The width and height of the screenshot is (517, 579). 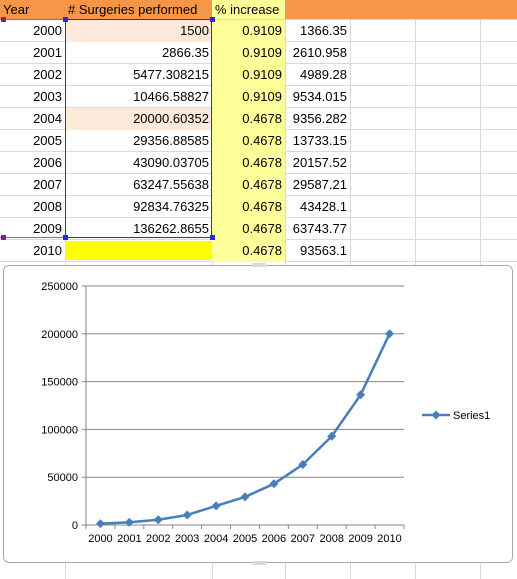 I want to click on x-tick-label: 2004, so click(x=216, y=539).